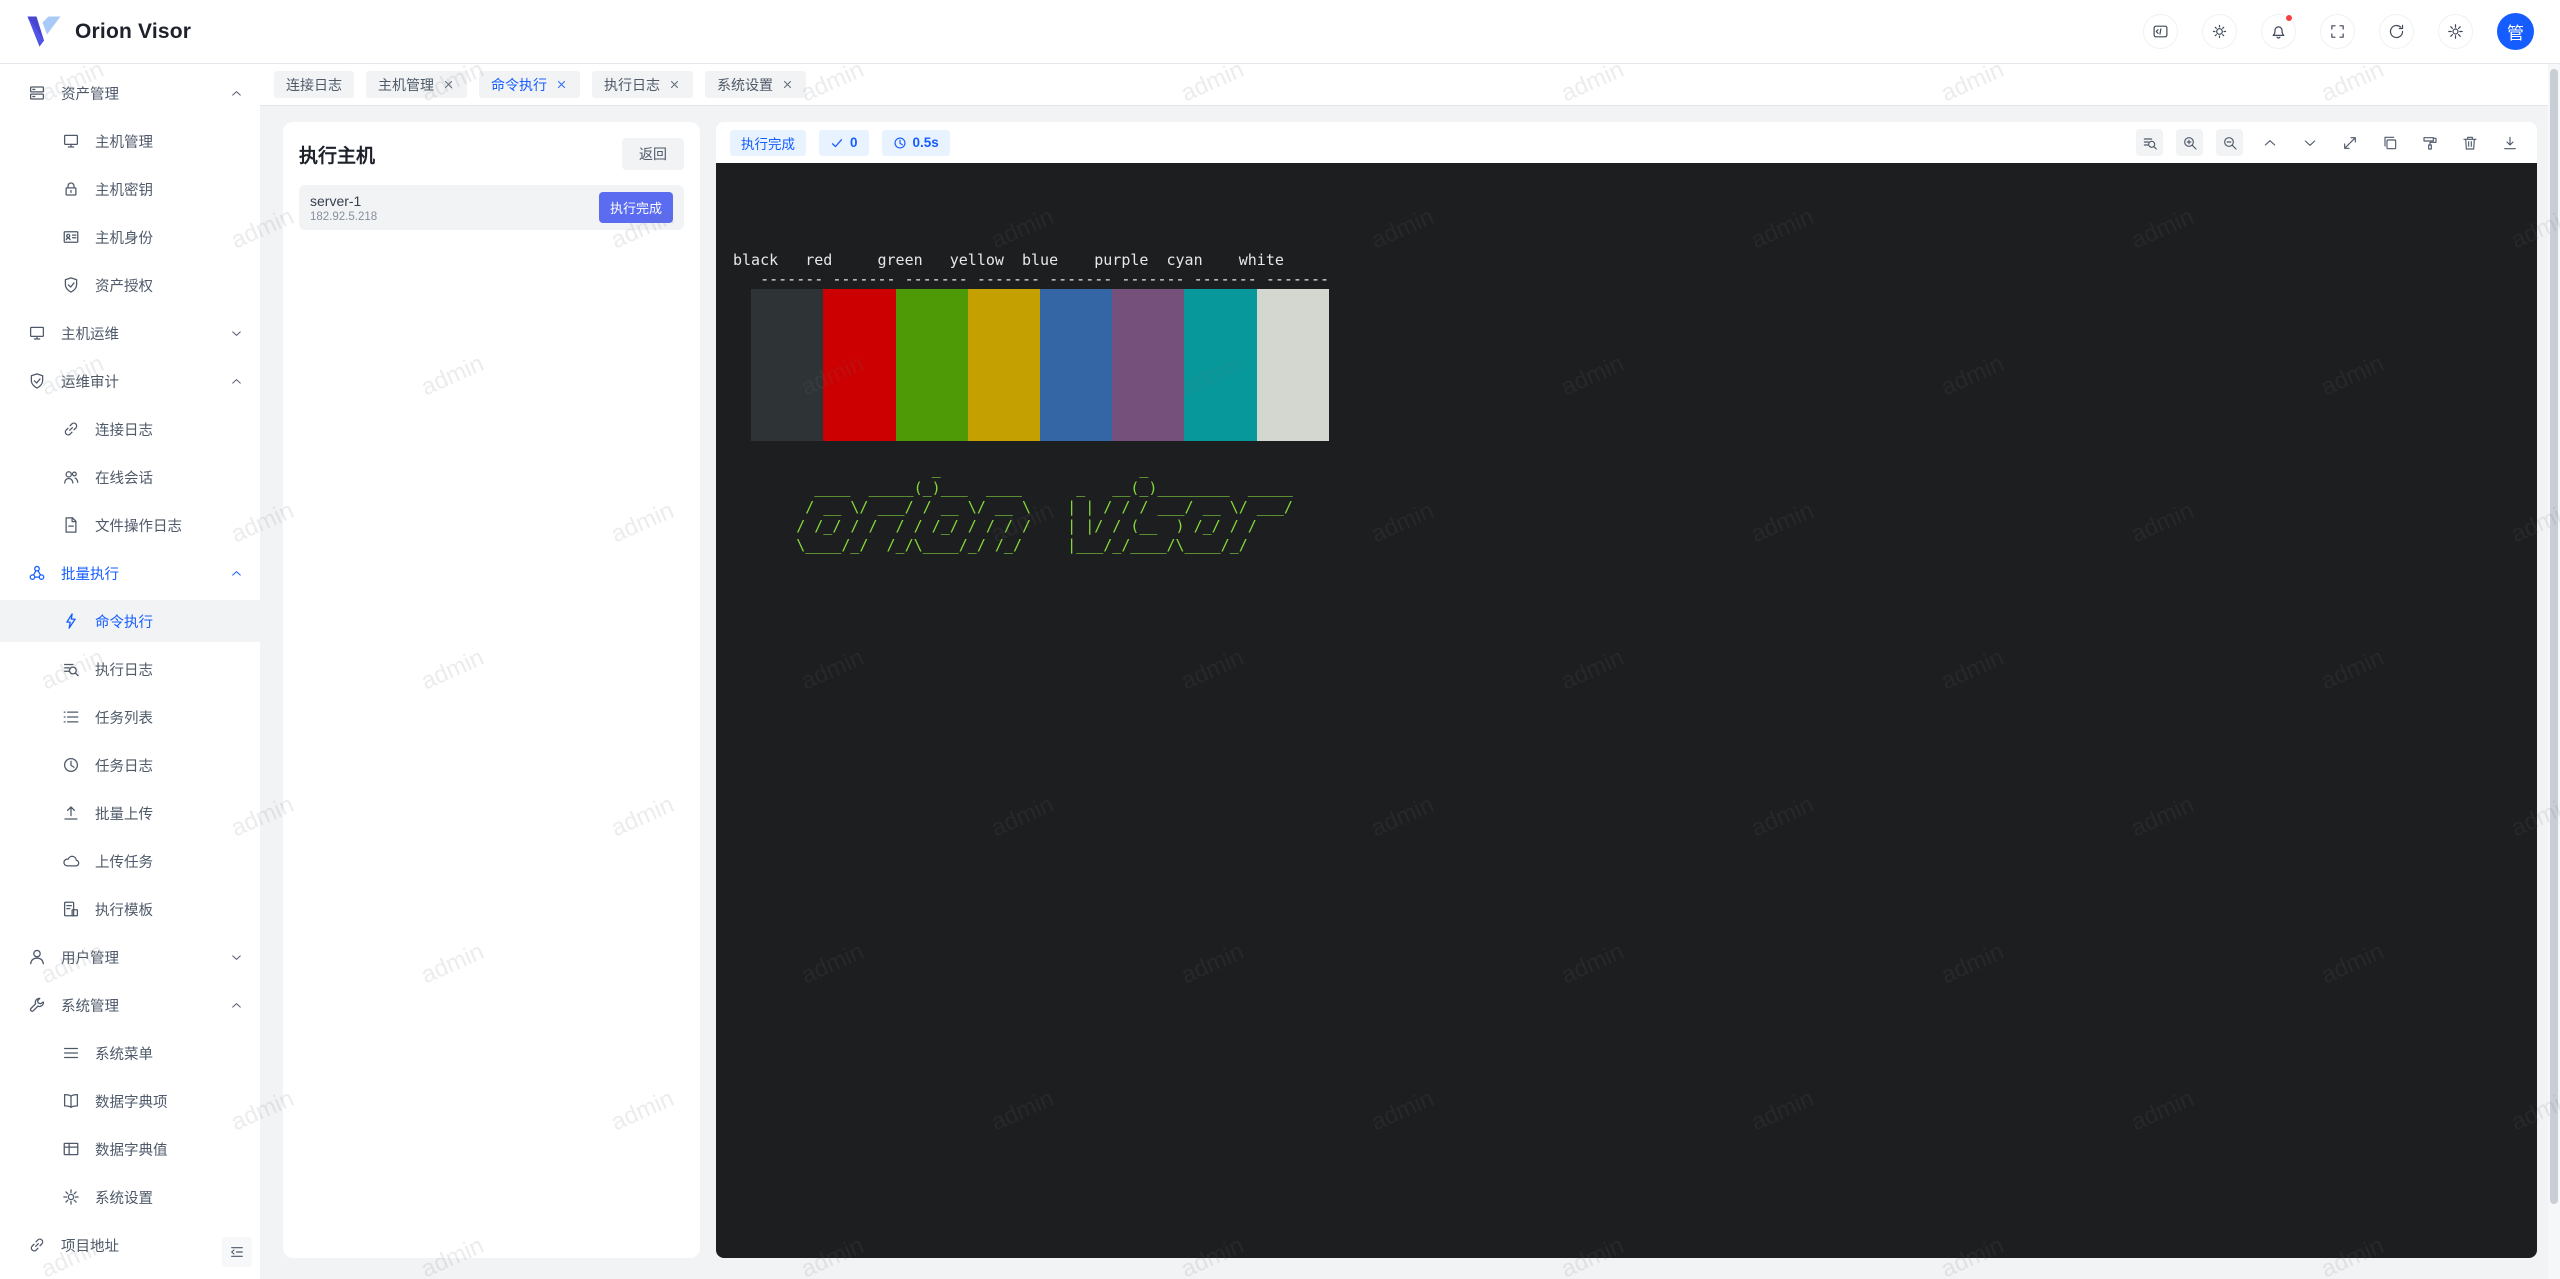 Image resolution: width=2560 pixels, height=1279 pixels. What do you see at coordinates (124, 862) in the screenshot?
I see `sidebar-item-label: 上传任务` at bounding box center [124, 862].